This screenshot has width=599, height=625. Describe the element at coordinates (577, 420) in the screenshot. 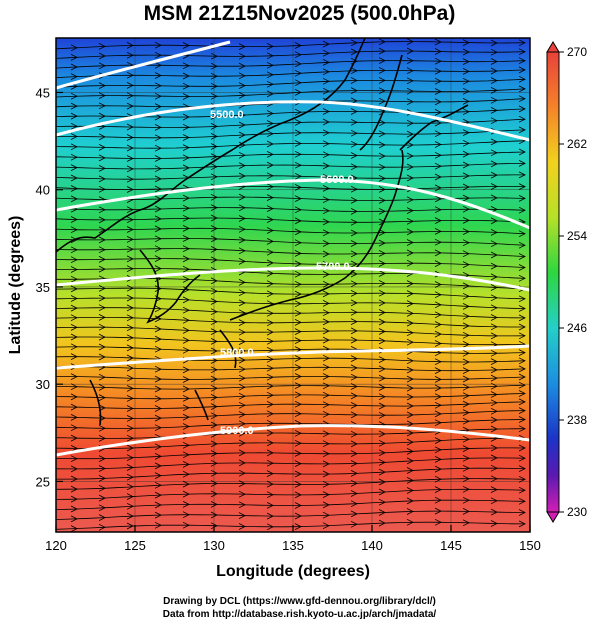

I see `colorbar-tick-label: 238` at that location.